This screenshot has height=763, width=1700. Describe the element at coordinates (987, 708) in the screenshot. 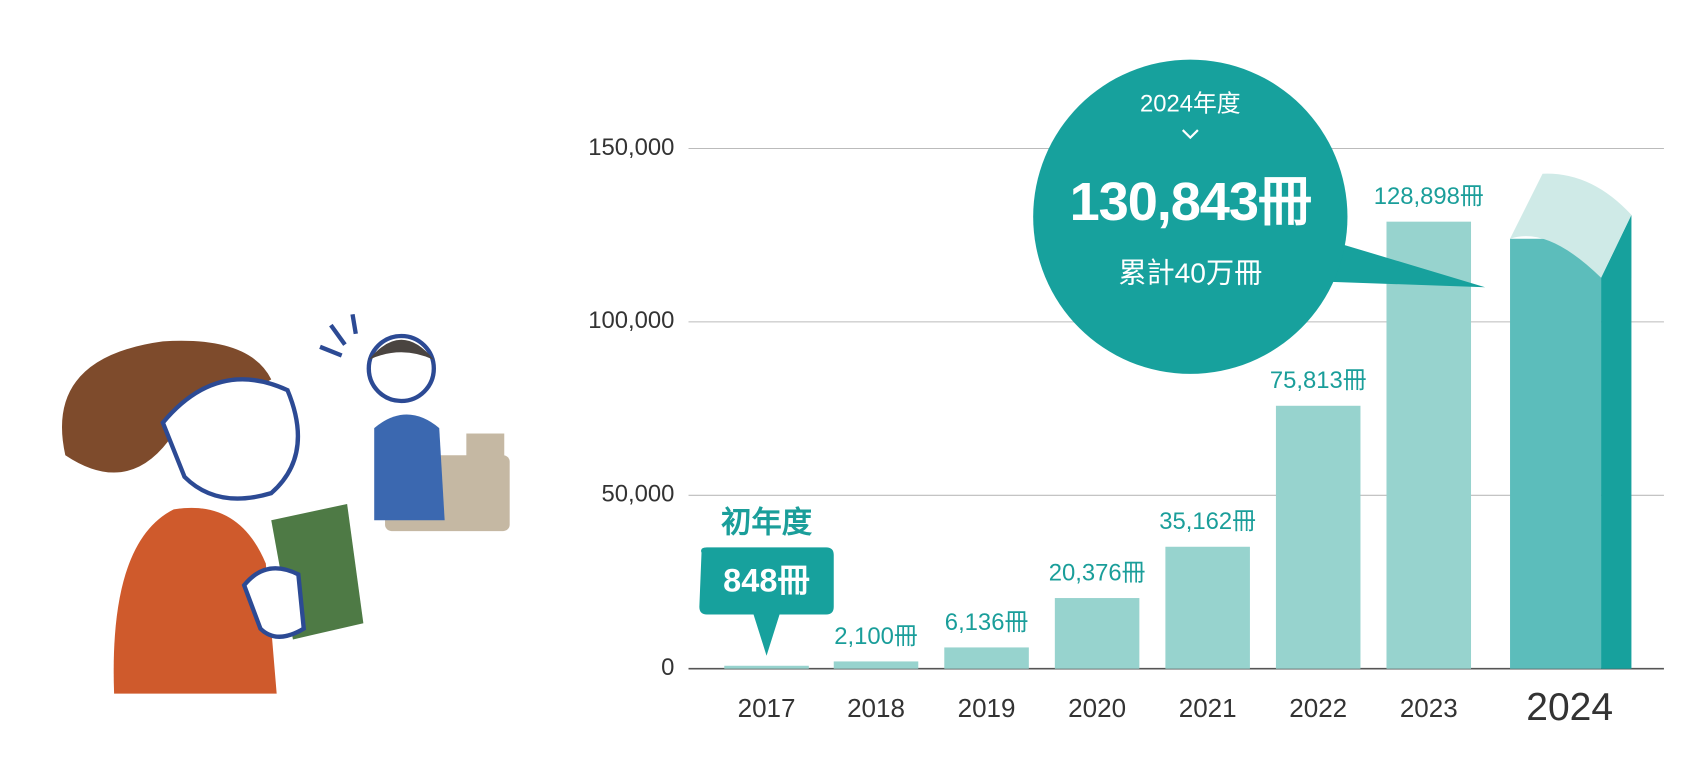

I see `x-tick-label: 2019` at that location.